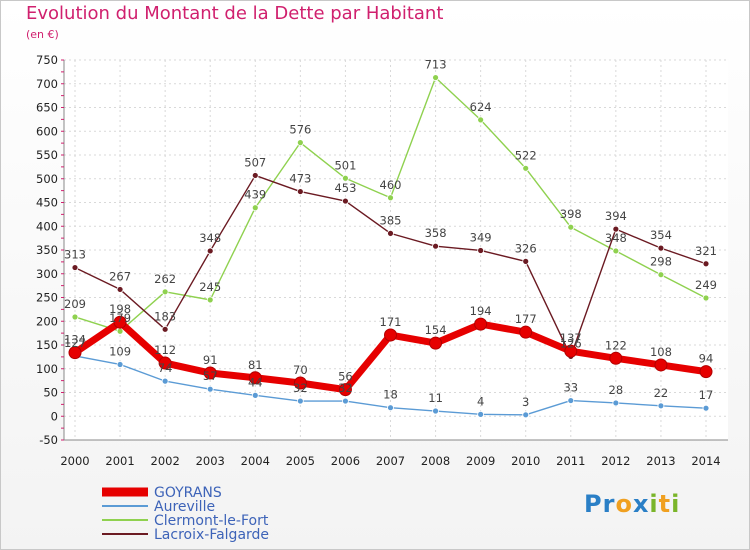  Describe the element at coordinates (188, 493) in the screenshot. I see `legend-label: GOYRANS` at that location.